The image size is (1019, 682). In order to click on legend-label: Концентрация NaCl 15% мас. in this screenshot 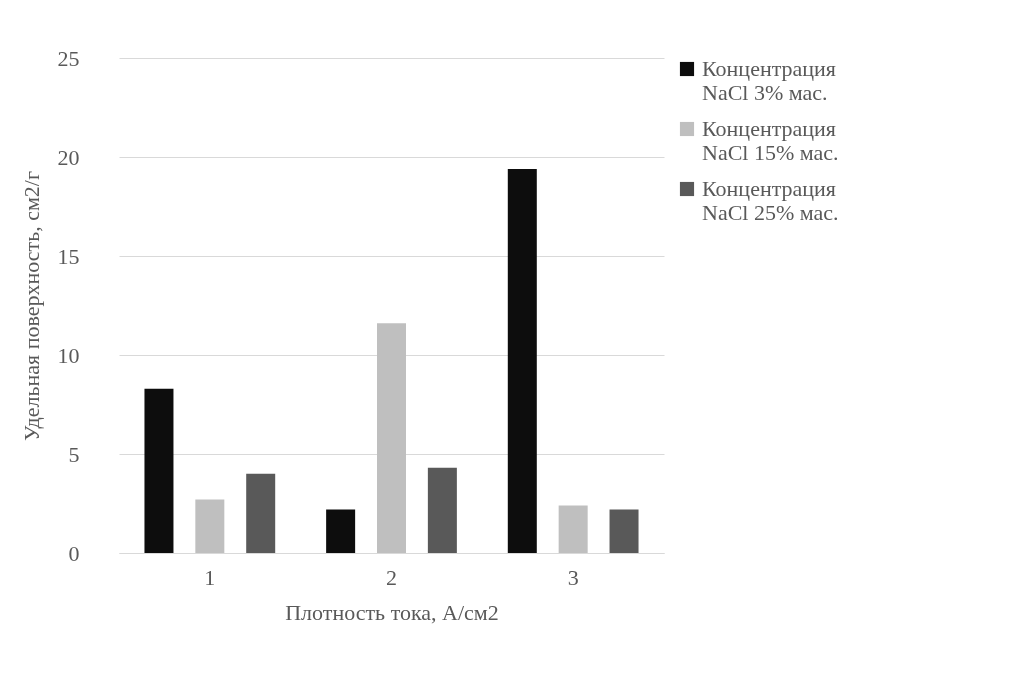, I will do `click(770, 140)`.